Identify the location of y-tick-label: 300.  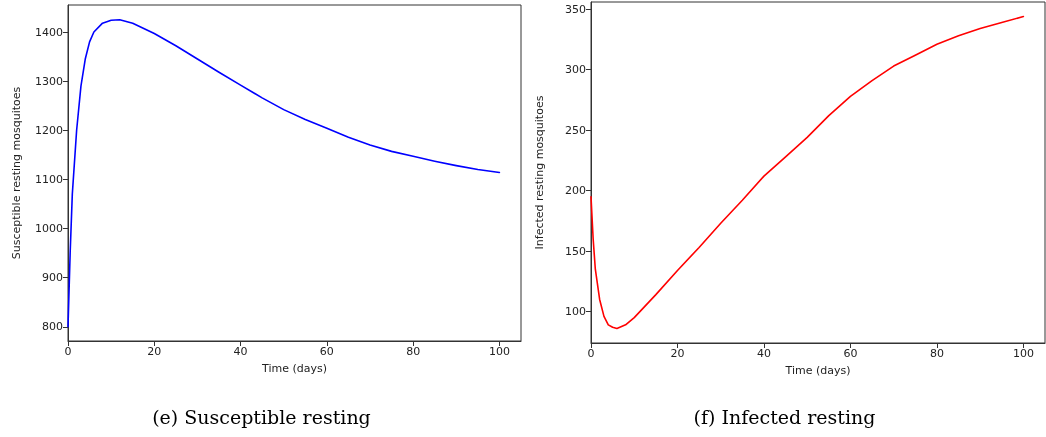
(575, 70).